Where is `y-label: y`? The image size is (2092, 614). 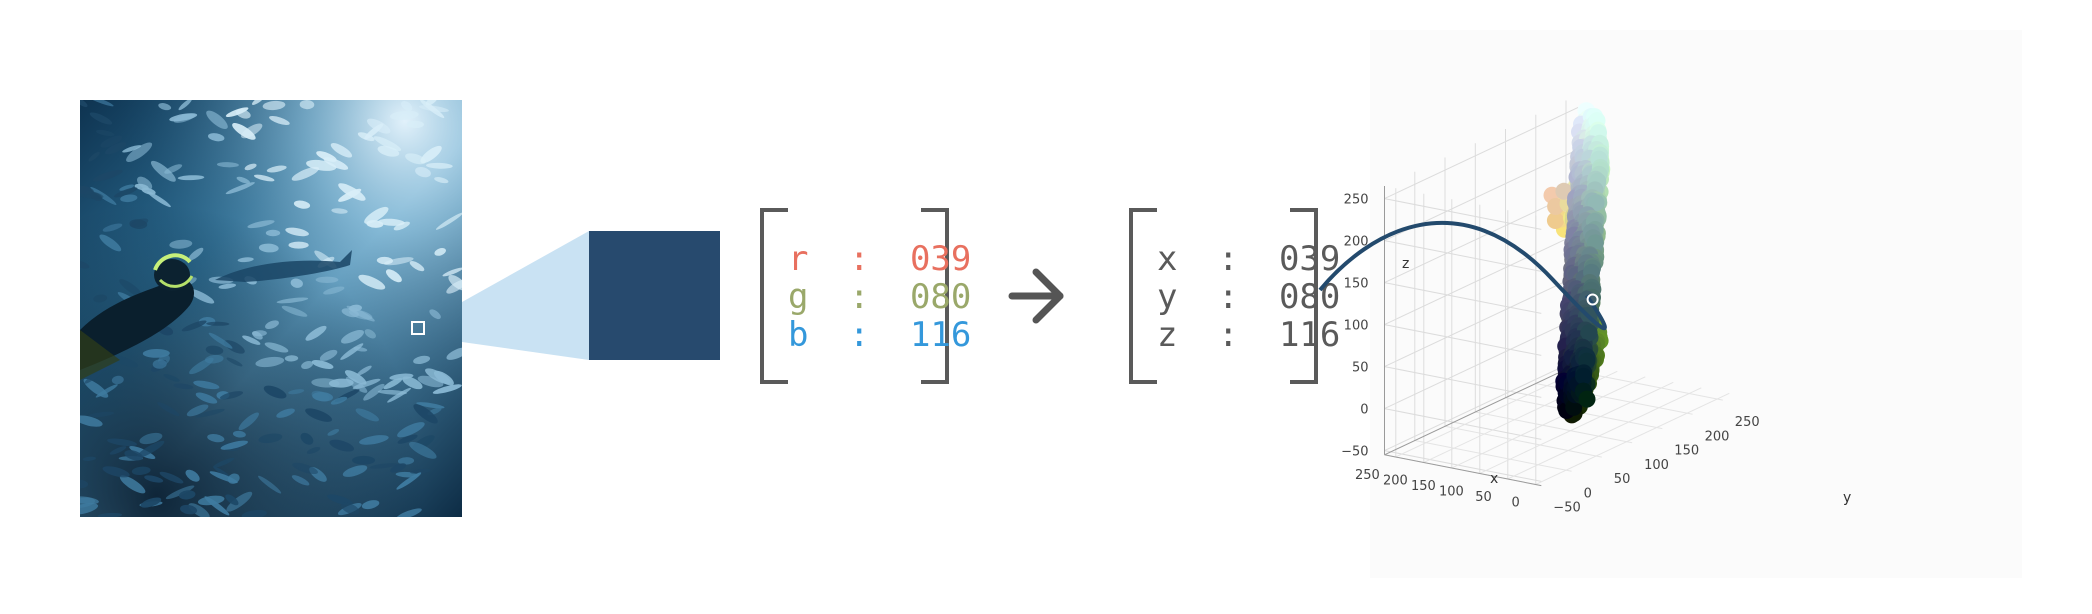 y-label: y is located at coordinates (1167, 297).